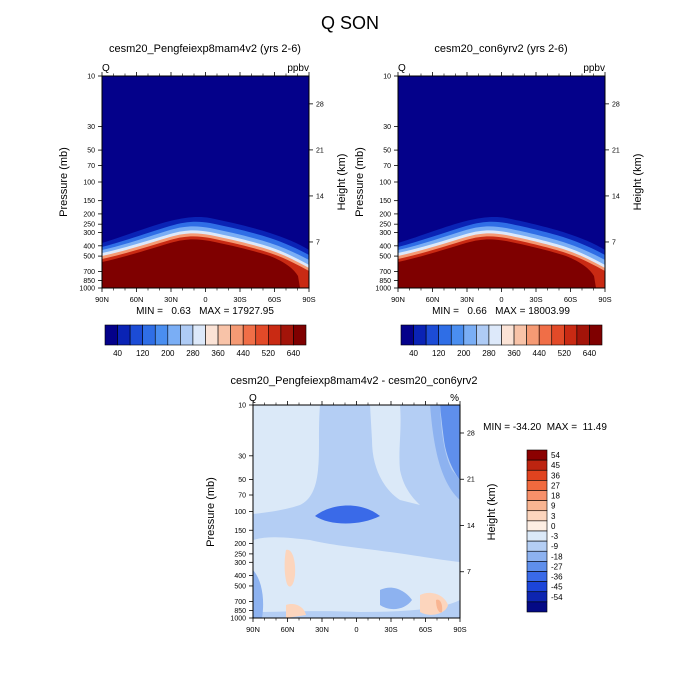  I want to click on panel-diff-ylabel: Pressure (mb), so click(211, 512).